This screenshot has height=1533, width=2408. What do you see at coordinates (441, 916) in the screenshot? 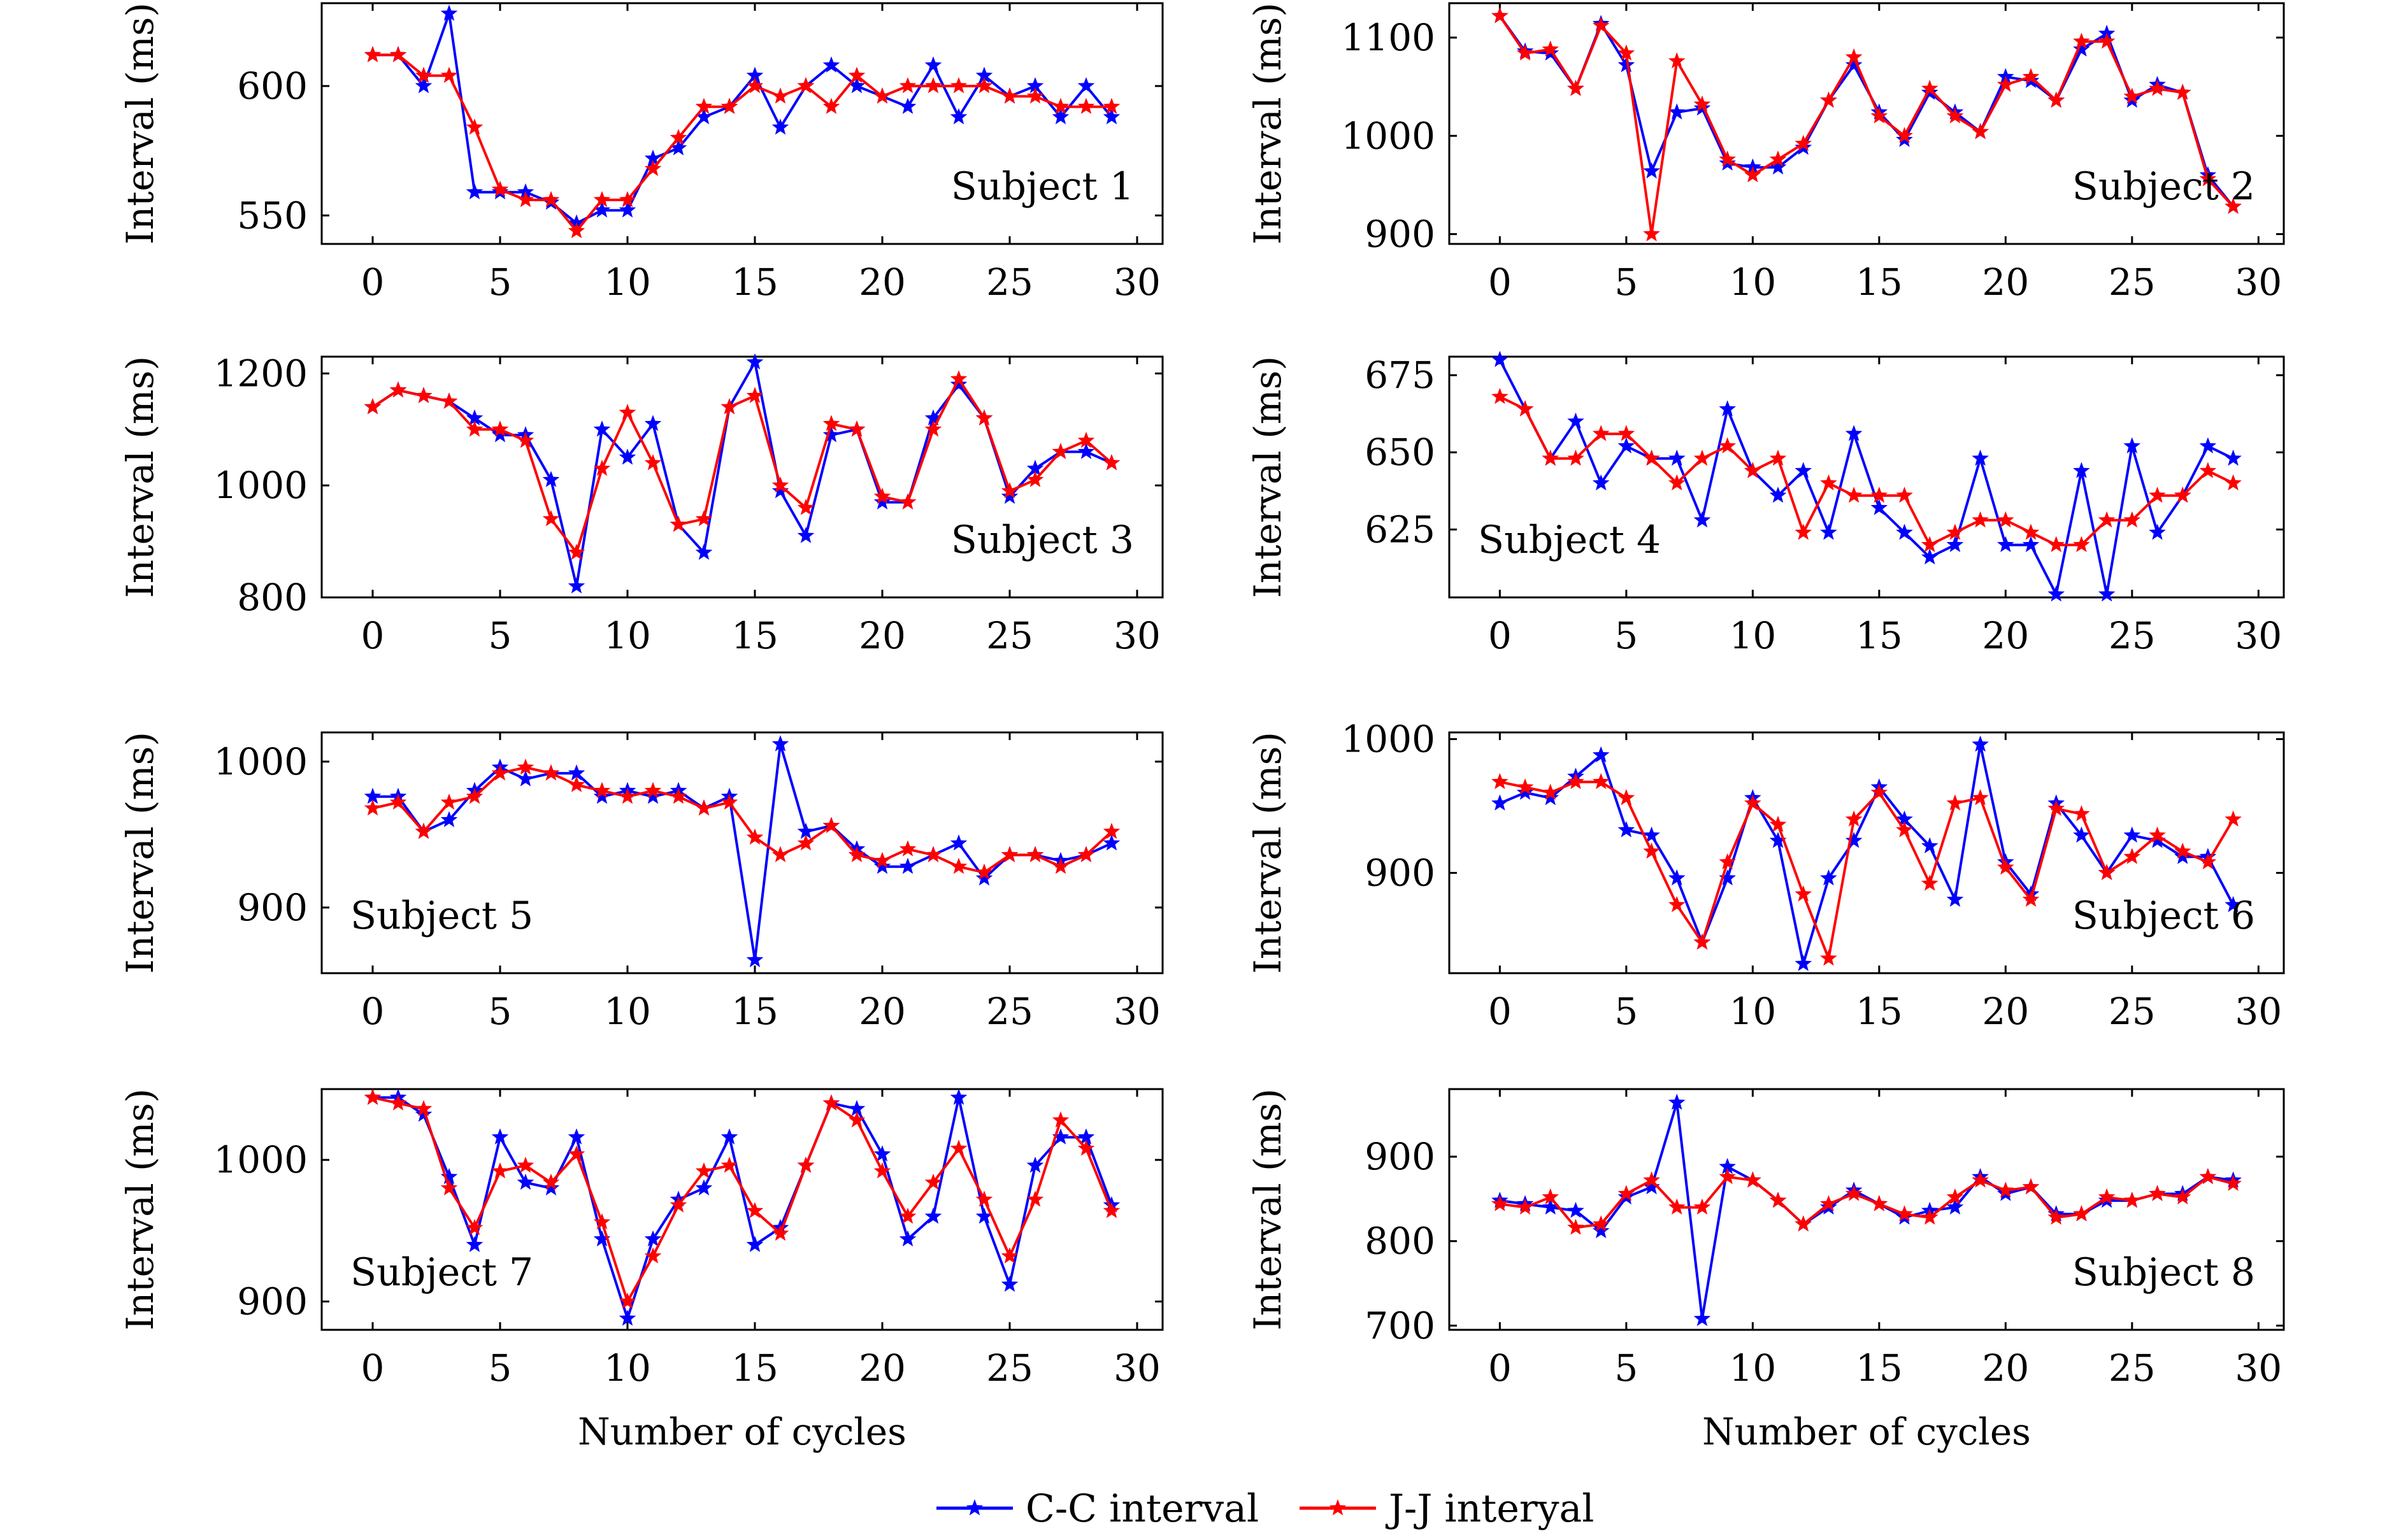
I see `subject-label: Subject 5` at bounding box center [441, 916].